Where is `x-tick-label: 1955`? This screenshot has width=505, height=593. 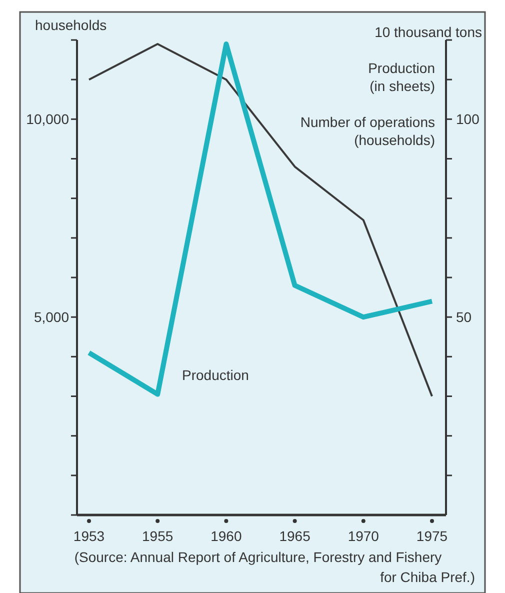
x-tick-label: 1955 is located at coordinates (158, 536).